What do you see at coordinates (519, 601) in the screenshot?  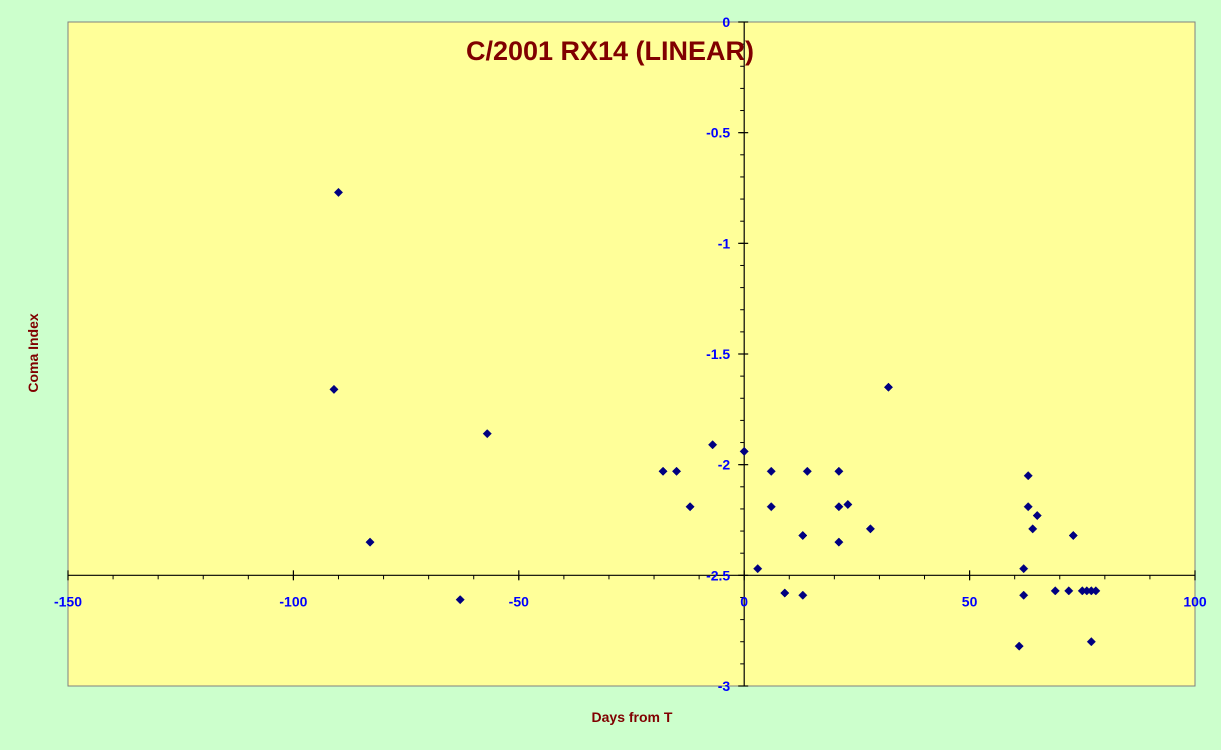 I see `x-tick-label: -50` at bounding box center [519, 601].